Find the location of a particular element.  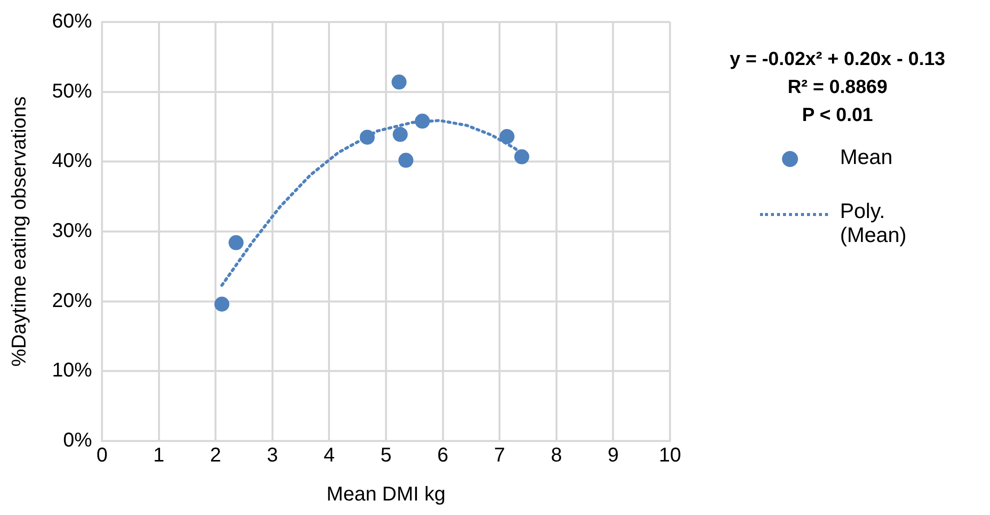

x-tick-label: 2 is located at coordinates (216, 455).